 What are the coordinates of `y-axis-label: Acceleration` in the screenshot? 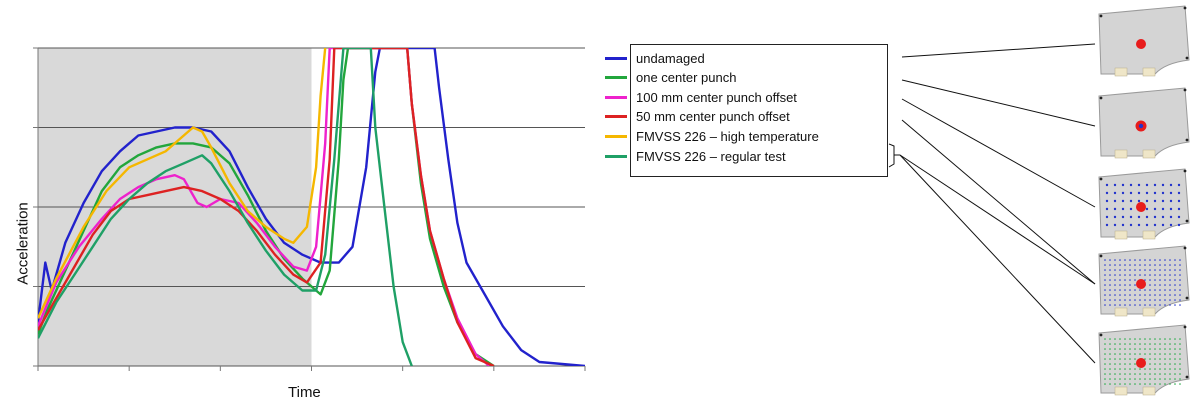 It's located at (23, 243).